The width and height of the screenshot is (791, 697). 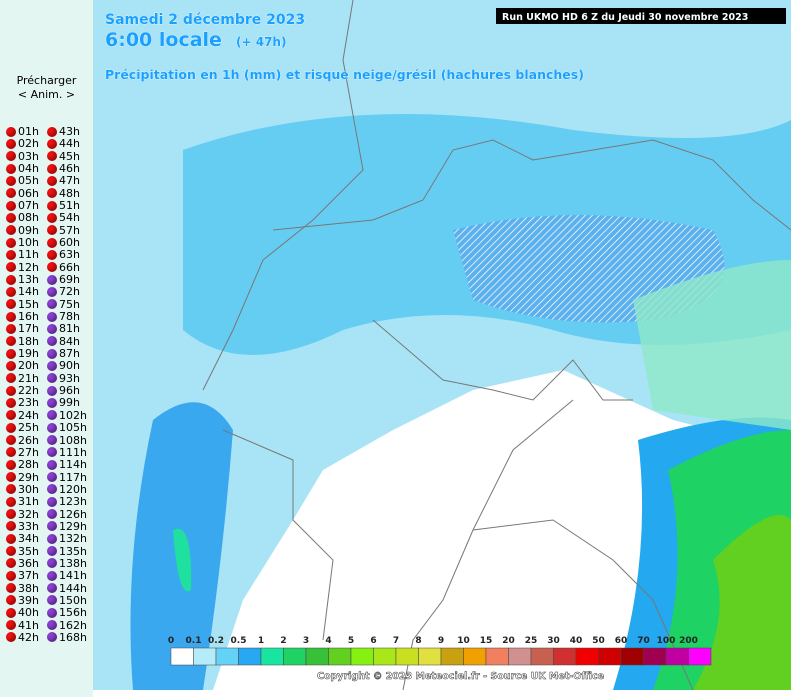 I want to click on frame-link: 15h, so click(x=22, y=304).